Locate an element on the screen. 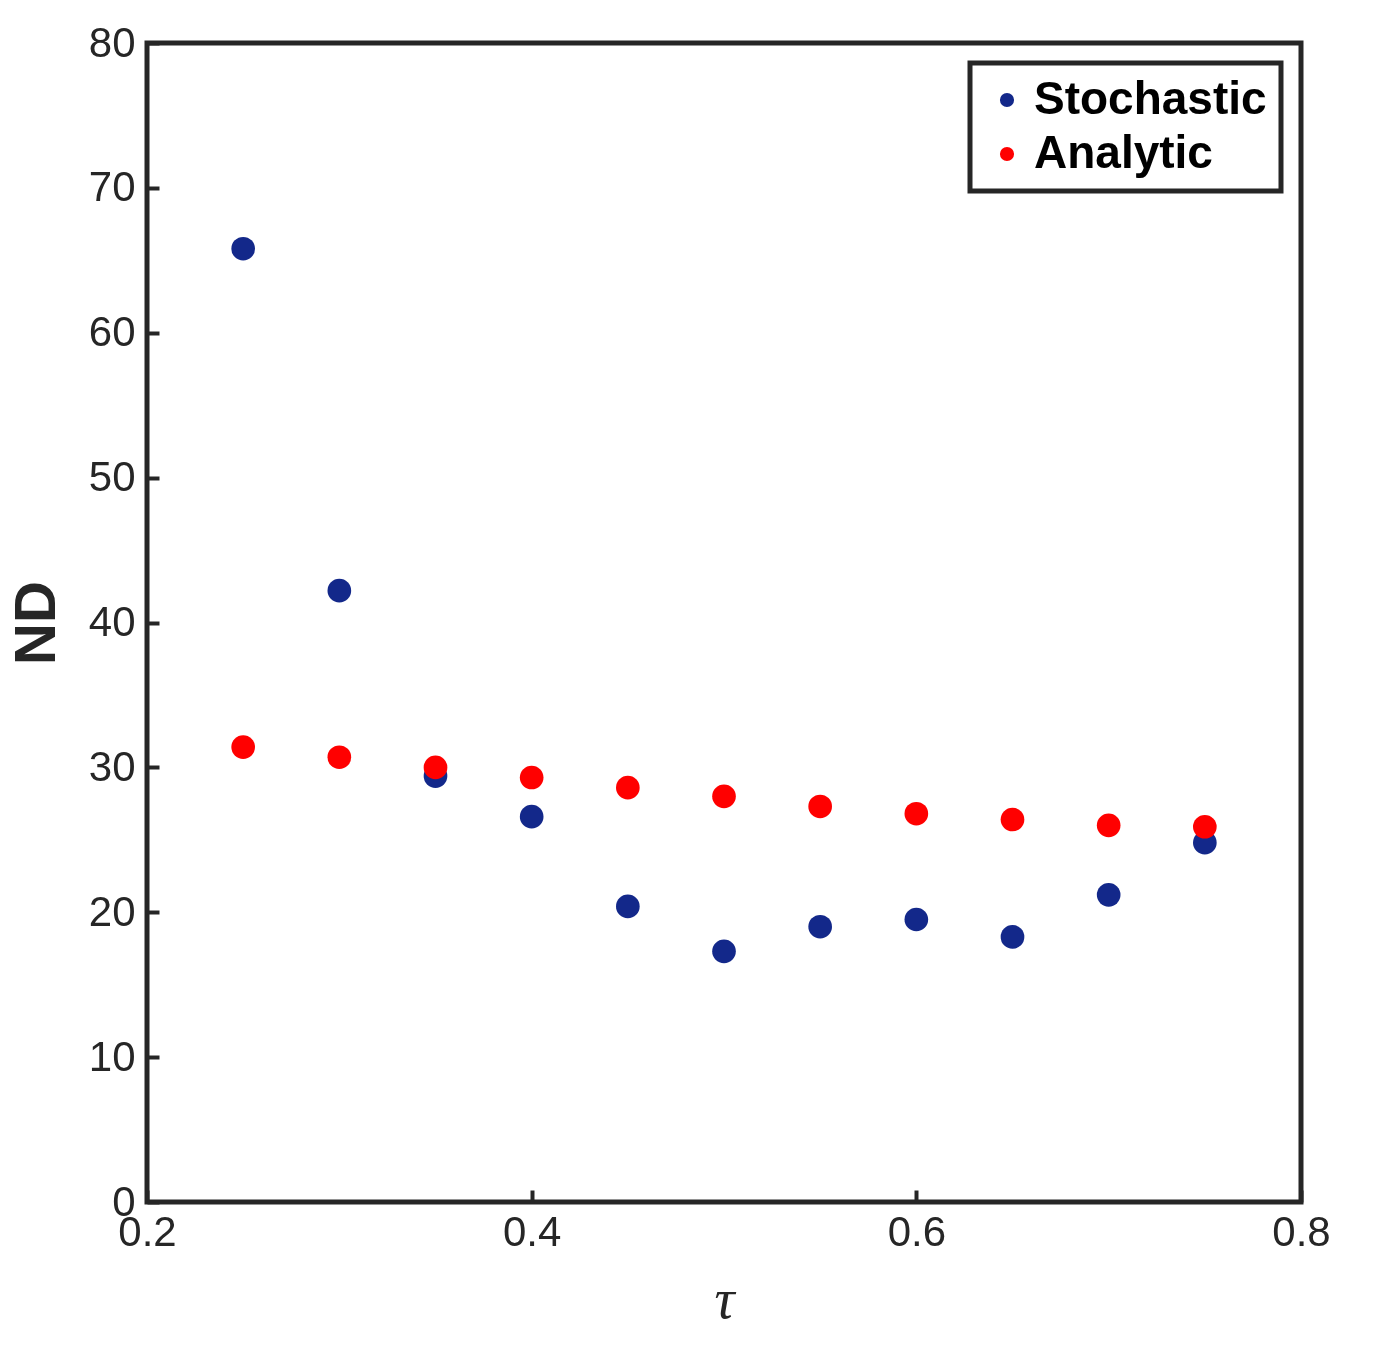 The width and height of the screenshot is (1382, 1354). x-tick-label: 0.4 is located at coordinates (532, 1231).